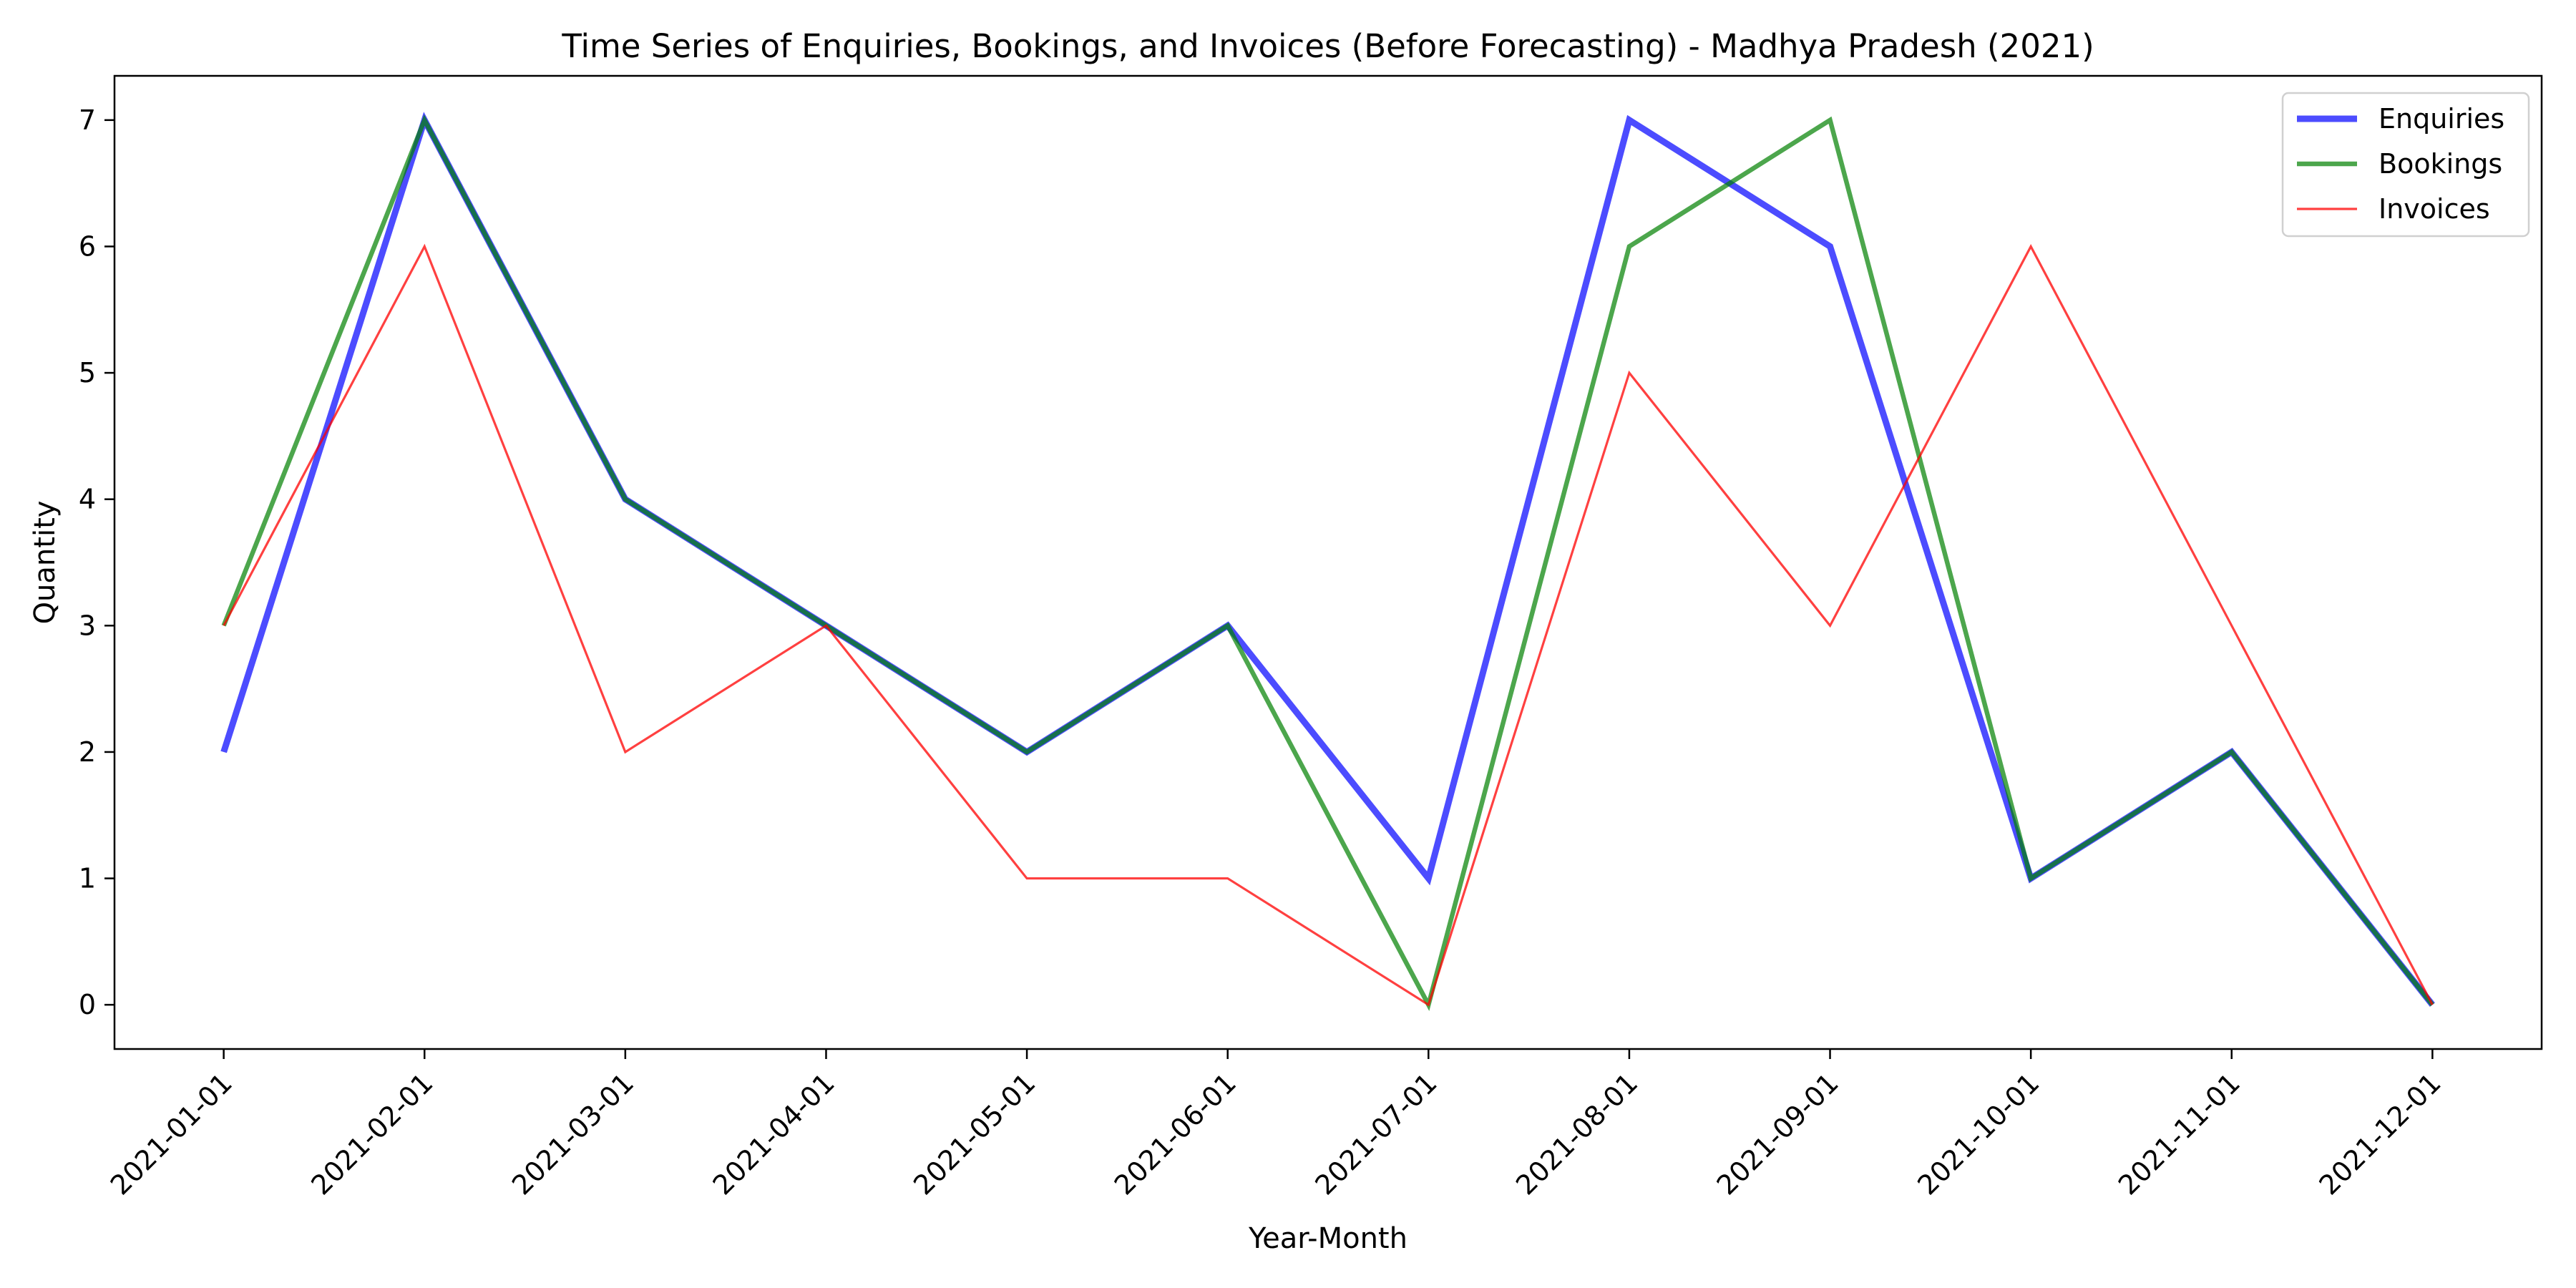 This screenshot has height=1288, width=2576. What do you see at coordinates (1778, 1134) in the screenshot?
I see `x-tick-label: 2021-09-01` at bounding box center [1778, 1134].